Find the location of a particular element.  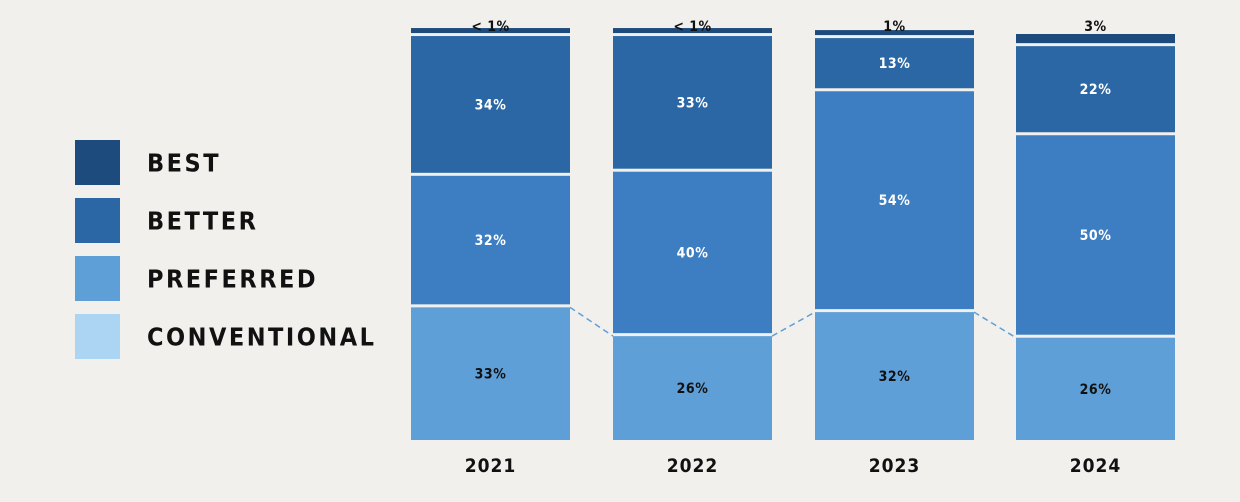

legend: BEST BETTER PREFERRED CONVENTIONAL is located at coordinates (225, 249).